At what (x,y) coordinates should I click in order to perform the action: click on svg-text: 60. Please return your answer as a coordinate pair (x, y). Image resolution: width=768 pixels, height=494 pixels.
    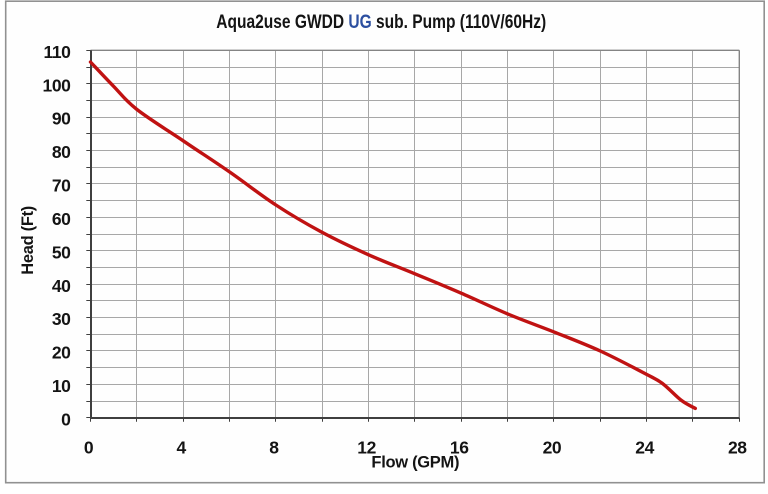
    Looking at the image, I should click on (61, 219).